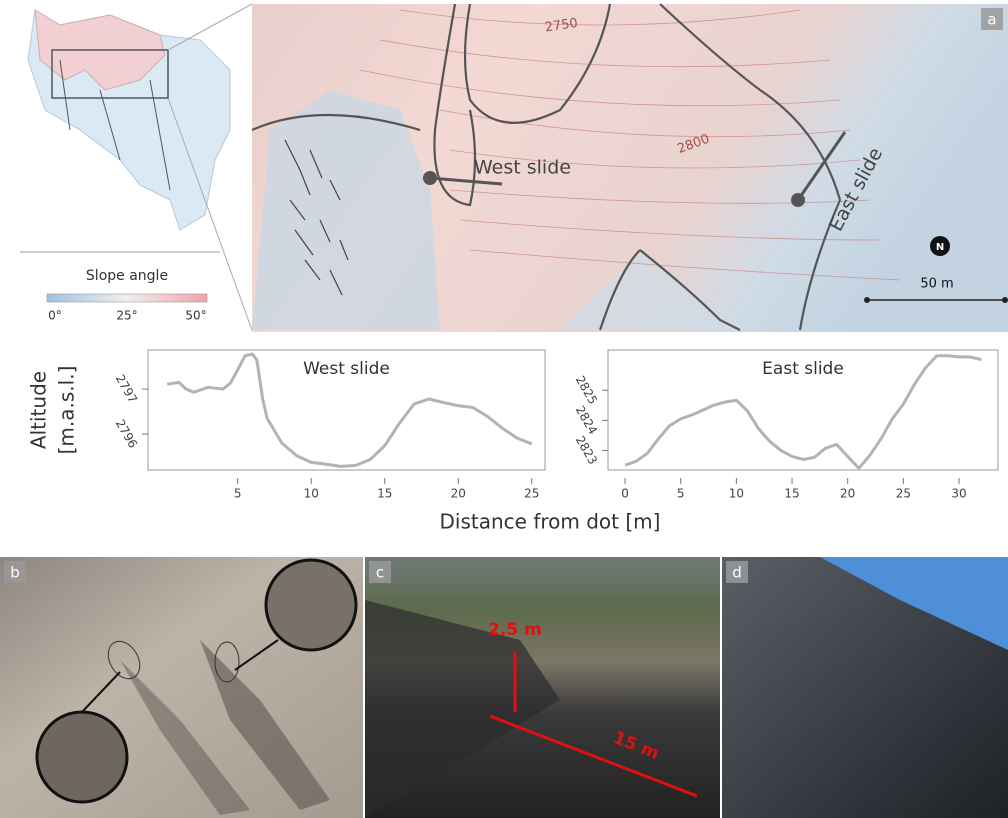  What do you see at coordinates (126, 433) in the screenshot?
I see `y-tick-label: 2796` at bounding box center [126, 433].